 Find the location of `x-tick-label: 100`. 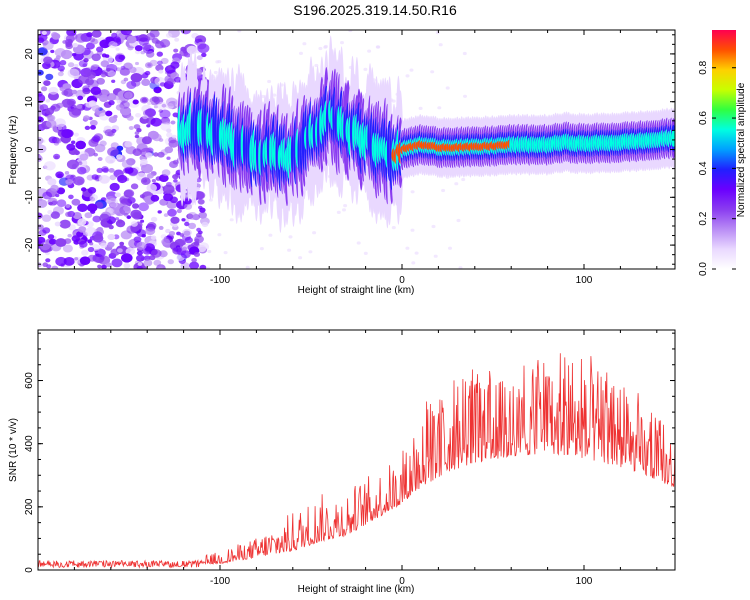

x-tick-label: 100 is located at coordinates (584, 280).